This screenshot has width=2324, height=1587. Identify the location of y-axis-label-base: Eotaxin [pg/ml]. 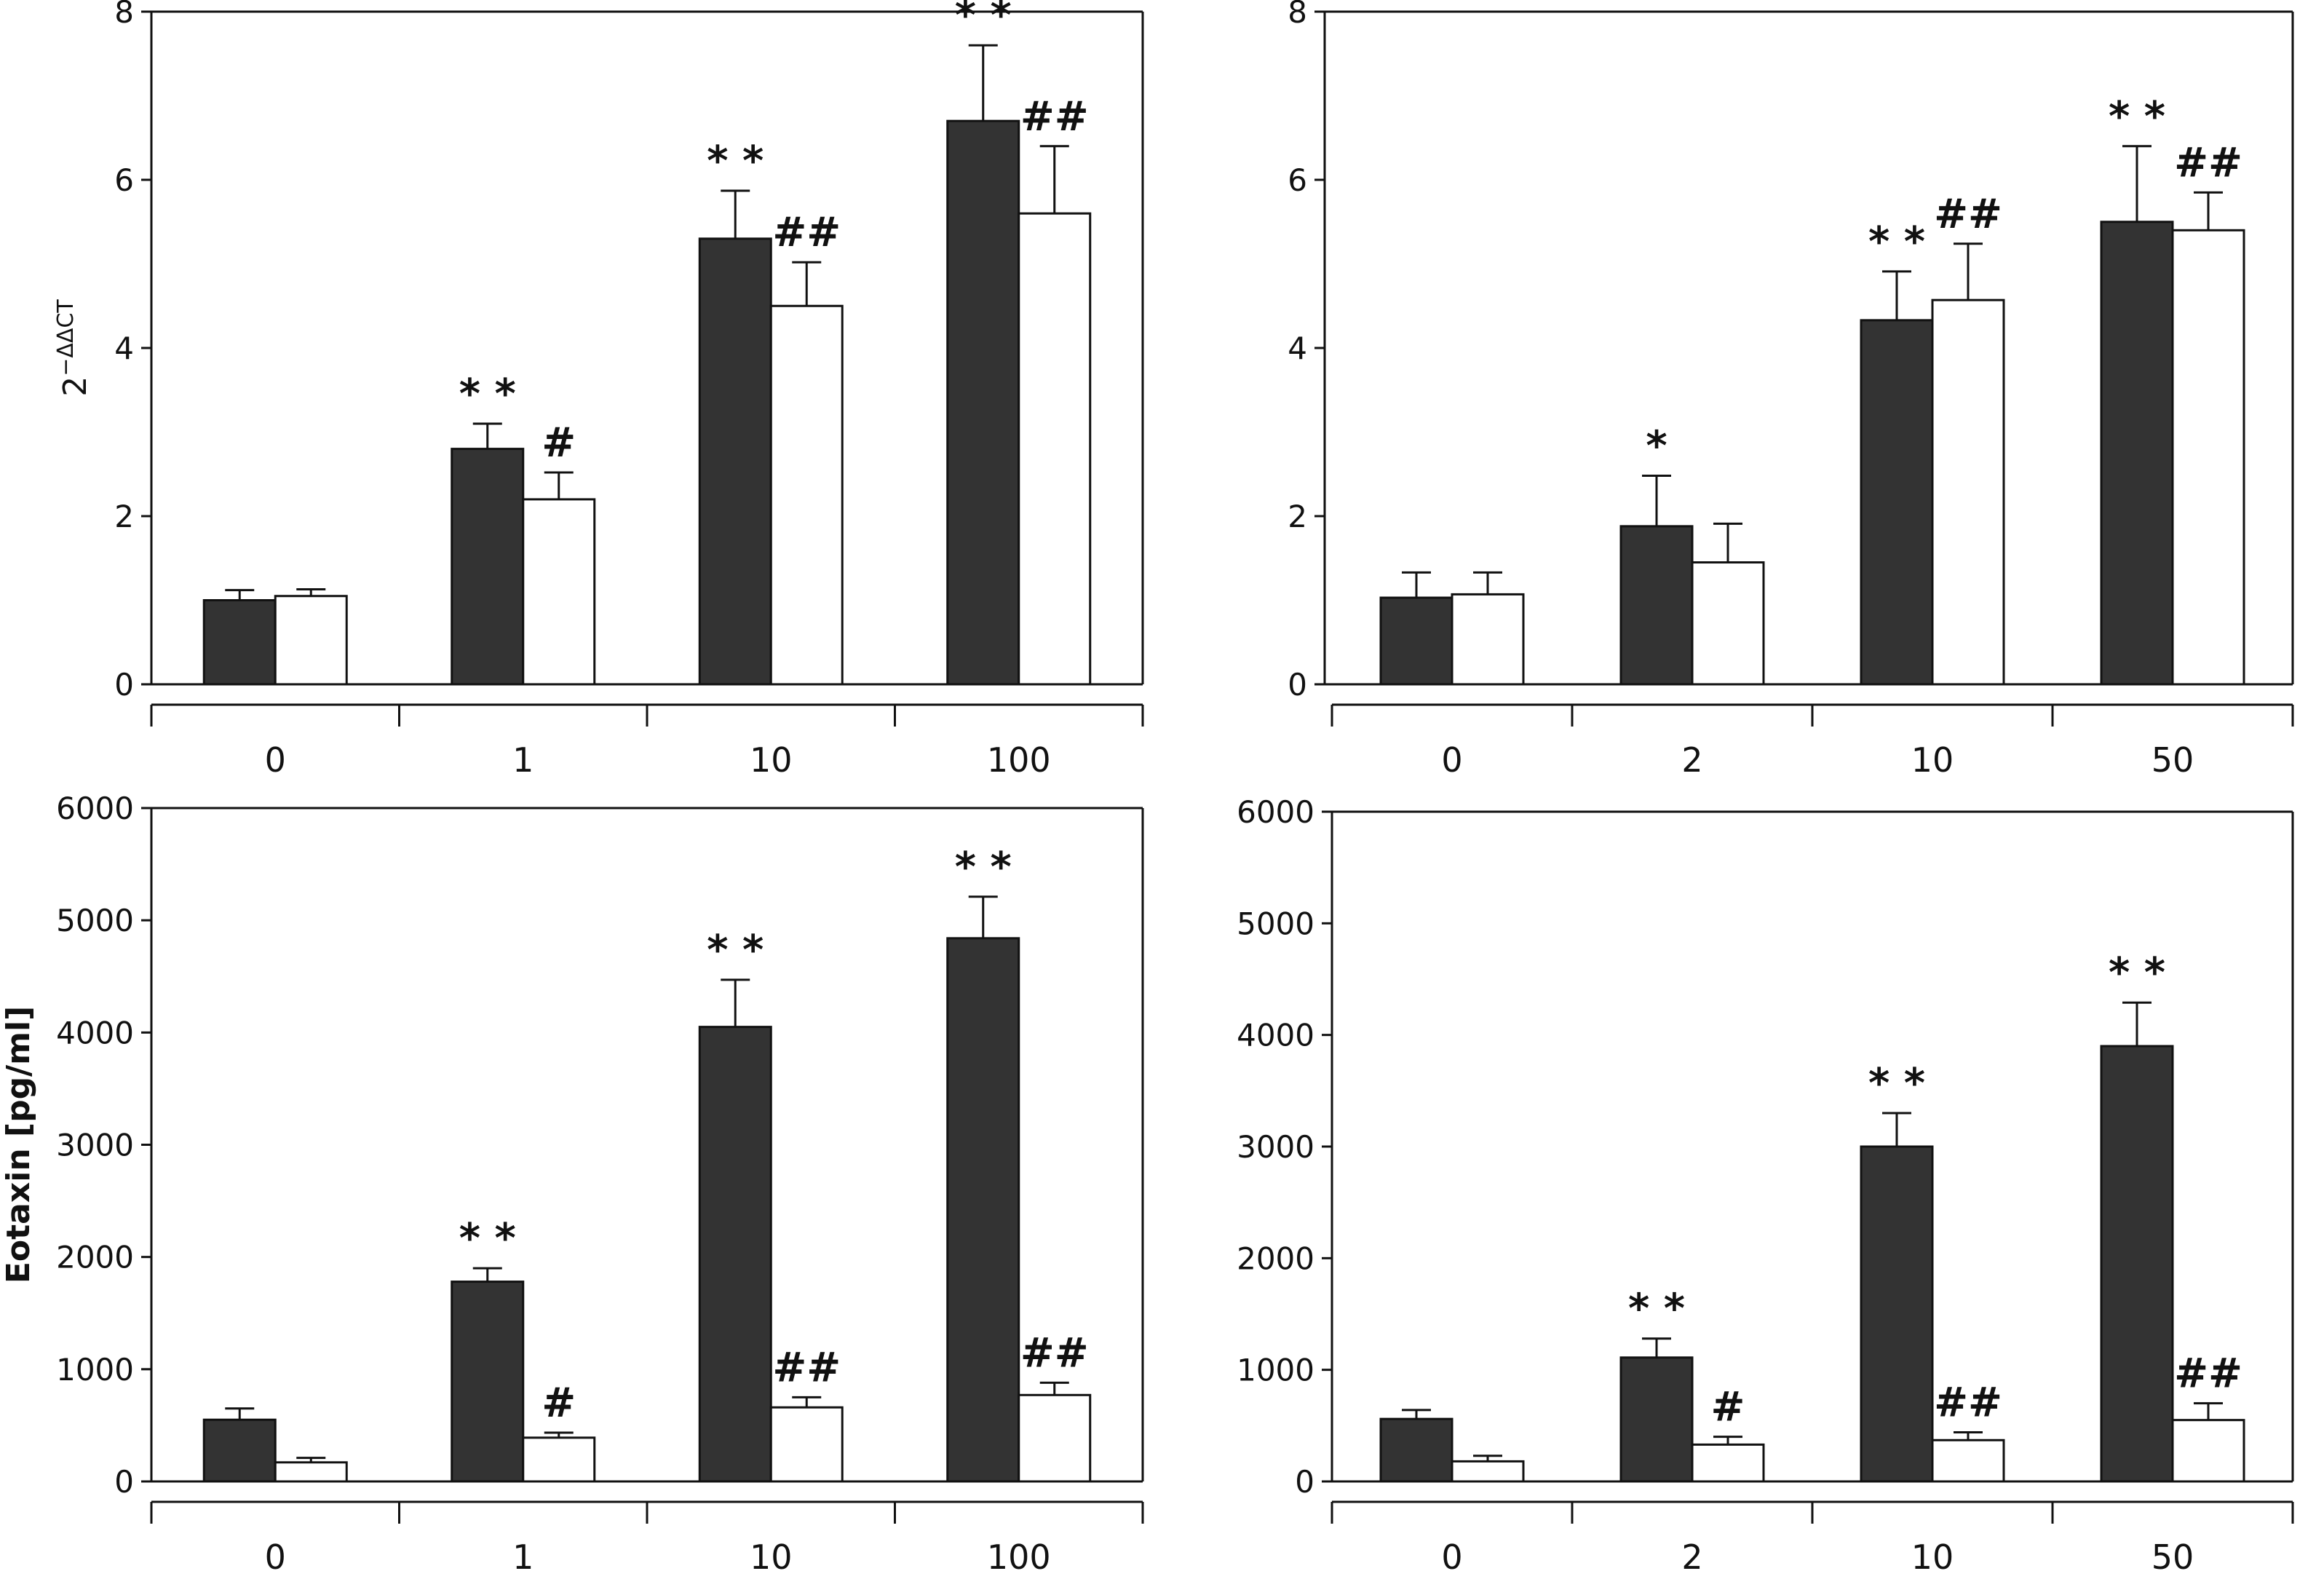
(18, 1144).